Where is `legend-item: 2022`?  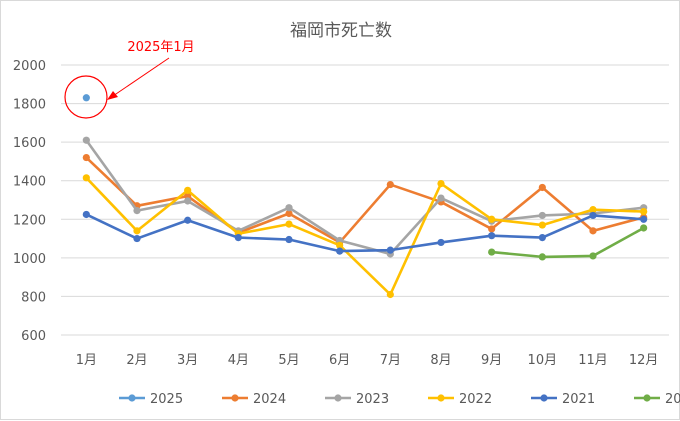 legend-item: 2022 is located at coordinates (460, 399).